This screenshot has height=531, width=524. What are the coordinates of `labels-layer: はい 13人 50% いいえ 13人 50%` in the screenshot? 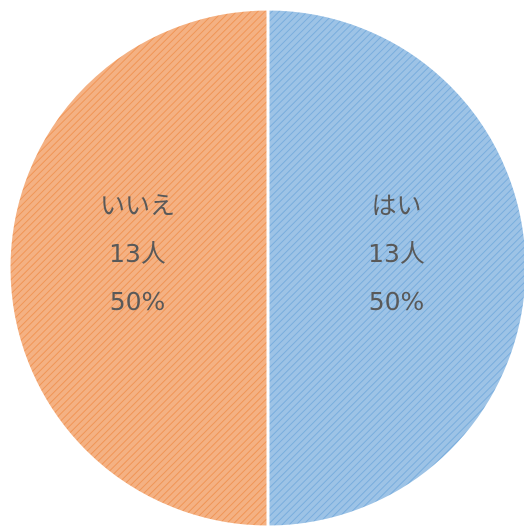 It's located at (262, 253).